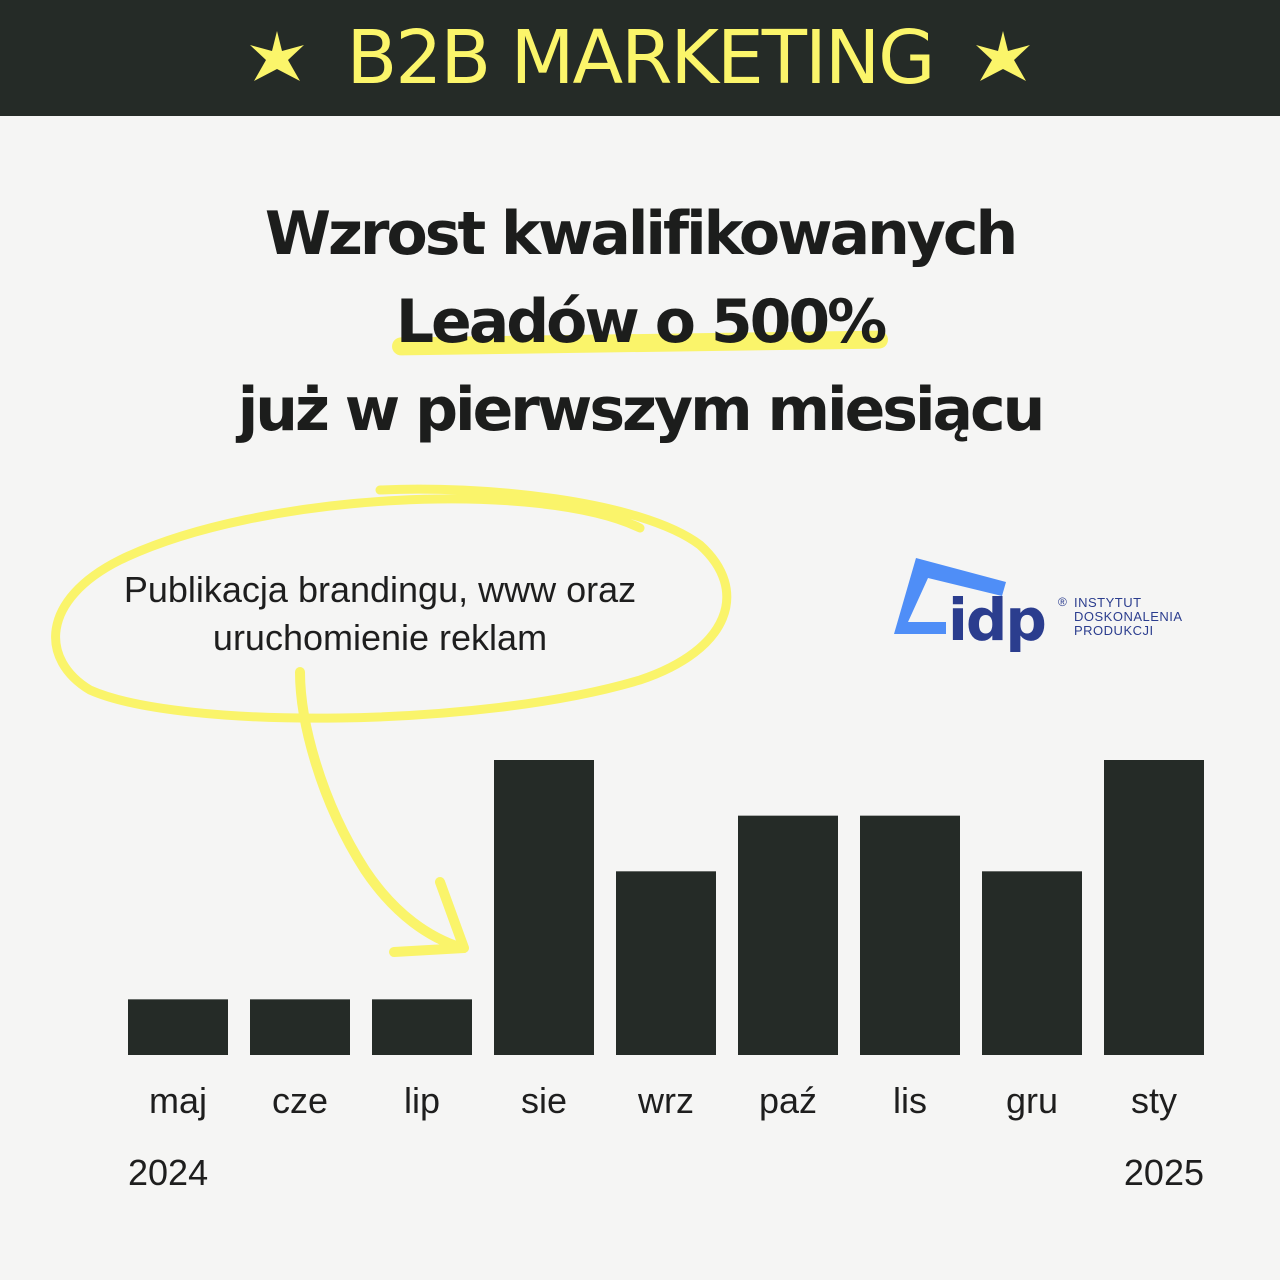  I want to click on logo-line-2: DOSKONALENIA, so click(1128, 616).